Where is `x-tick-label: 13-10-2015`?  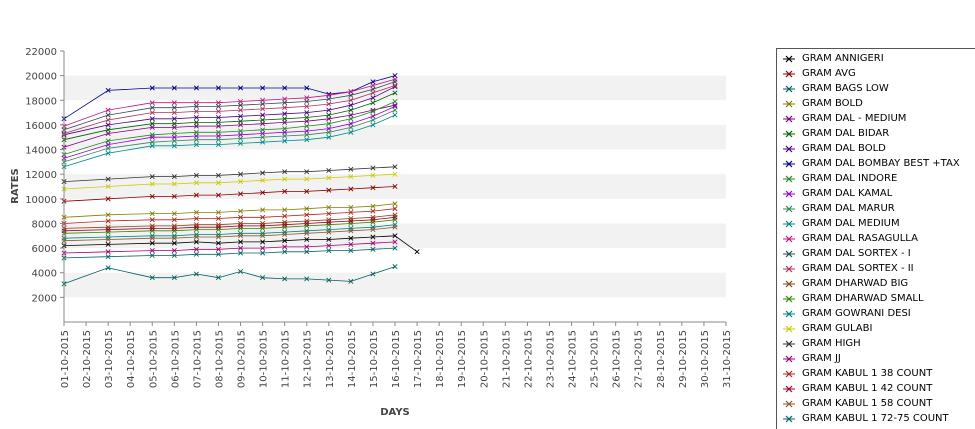
x-tick-label: 13-10-2015 is located at coordinates (330, 359).